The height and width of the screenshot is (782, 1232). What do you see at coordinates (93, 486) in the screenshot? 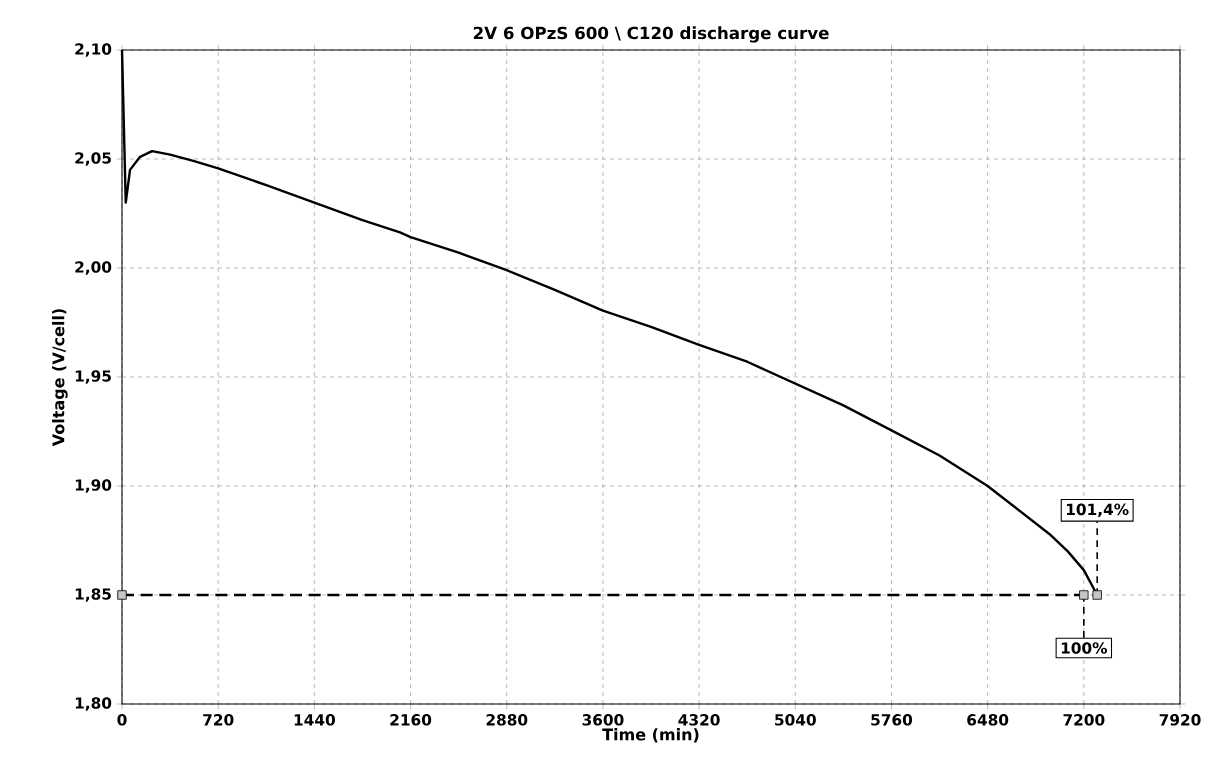
I see `y-tick-label: 1,90` at bounding box center [93, 486].